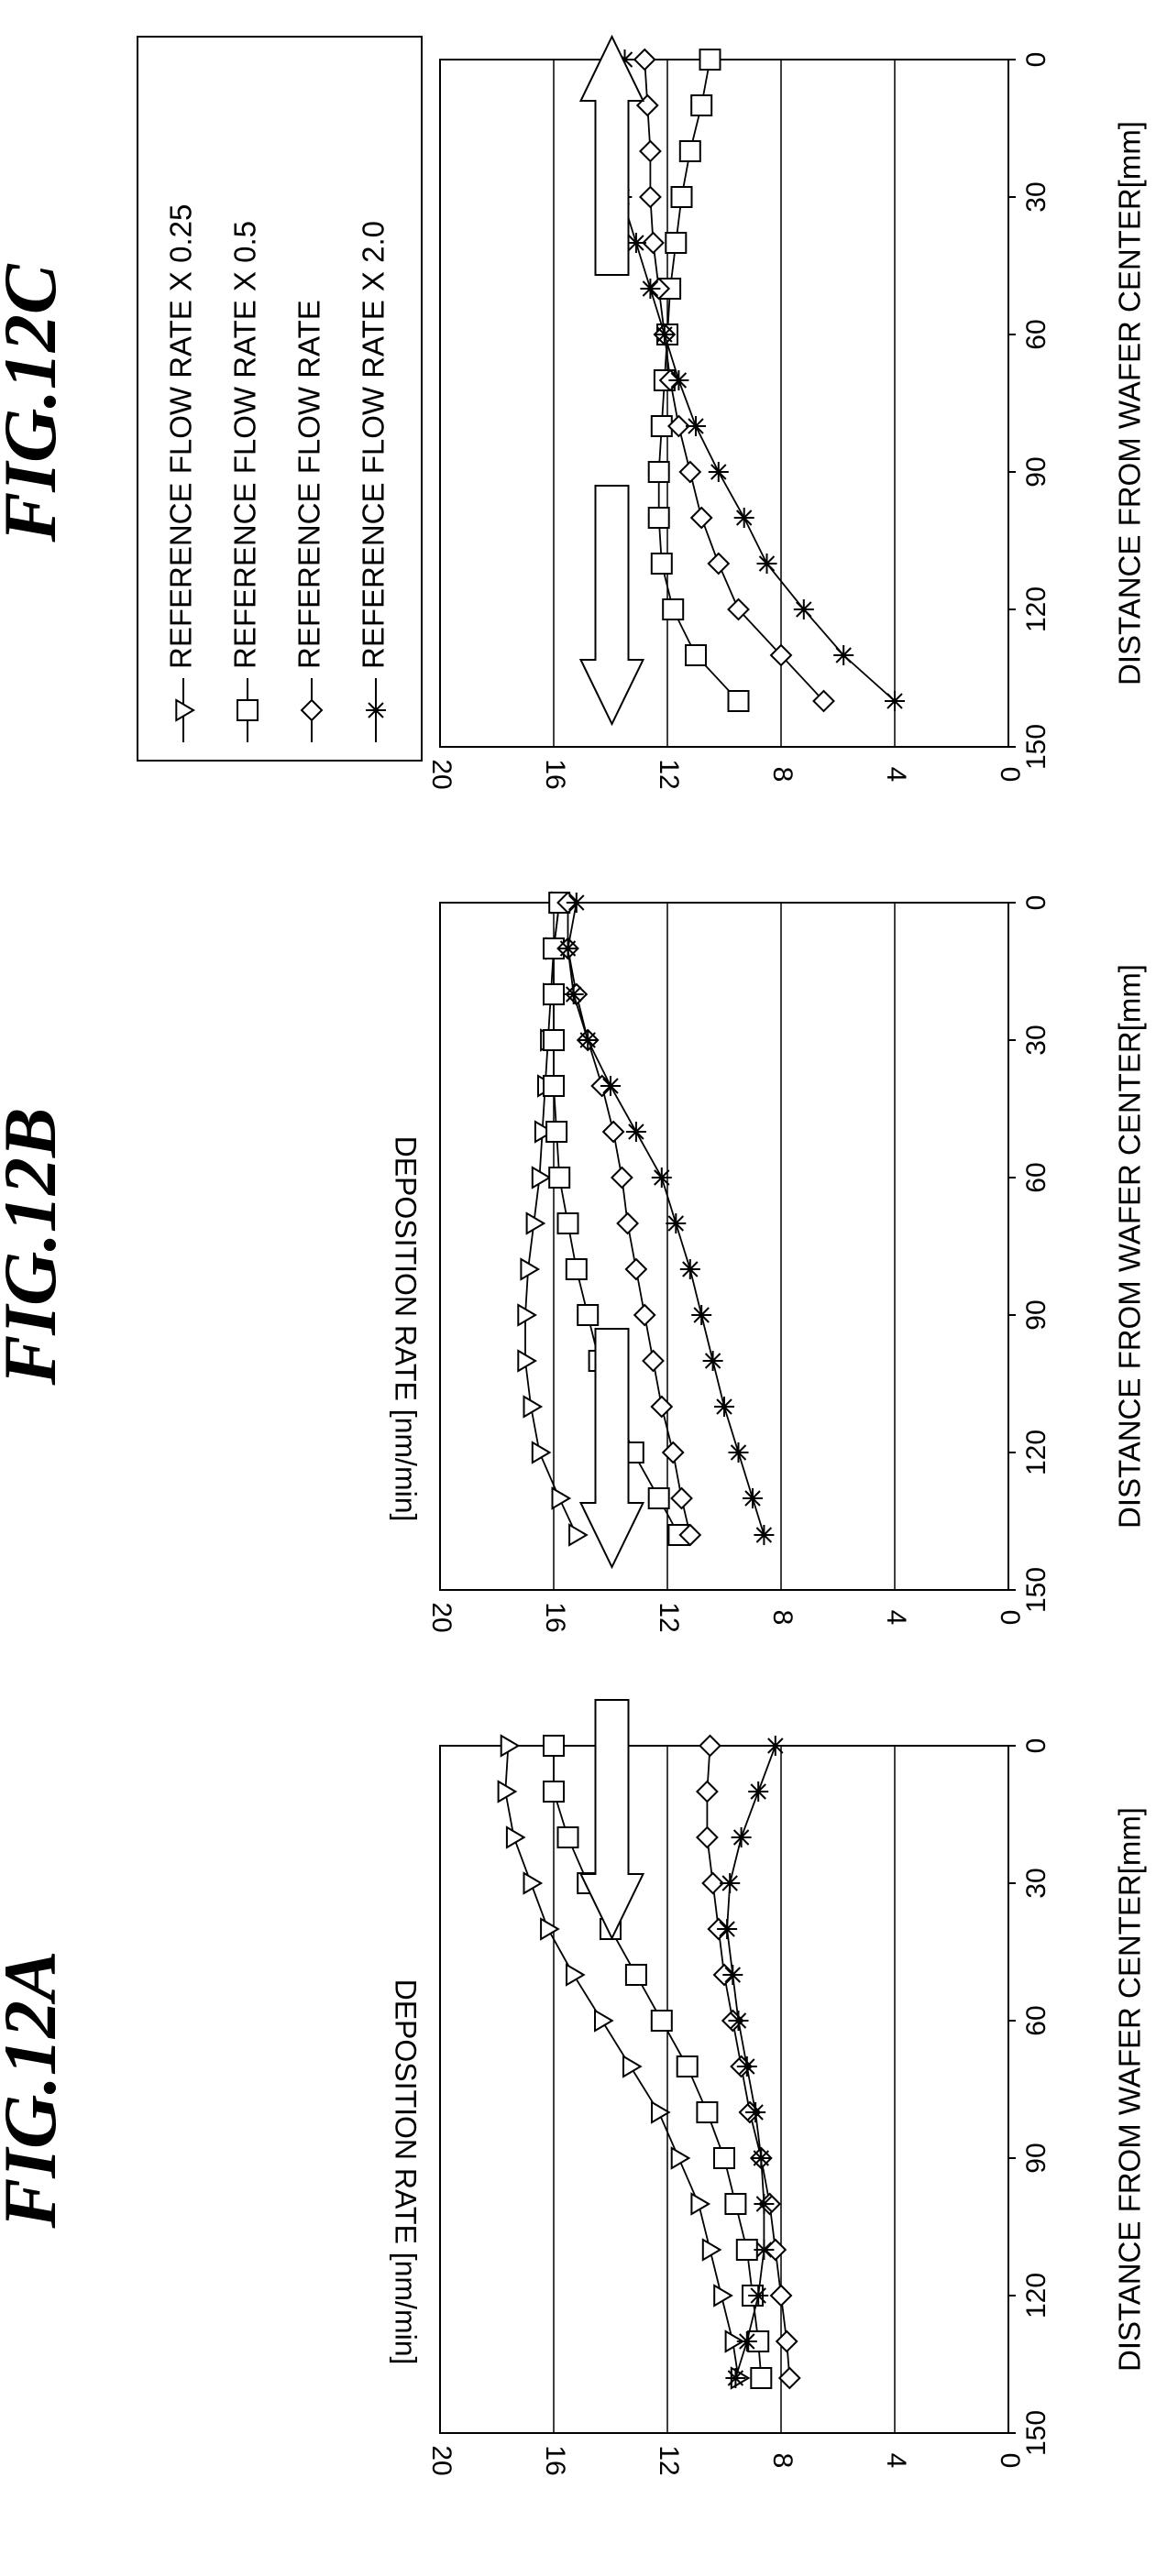  What do you see at coordinates (36, 403) in the screenshot?
I see `chart-title: FIG.12C` at bounding box center [36, 403].